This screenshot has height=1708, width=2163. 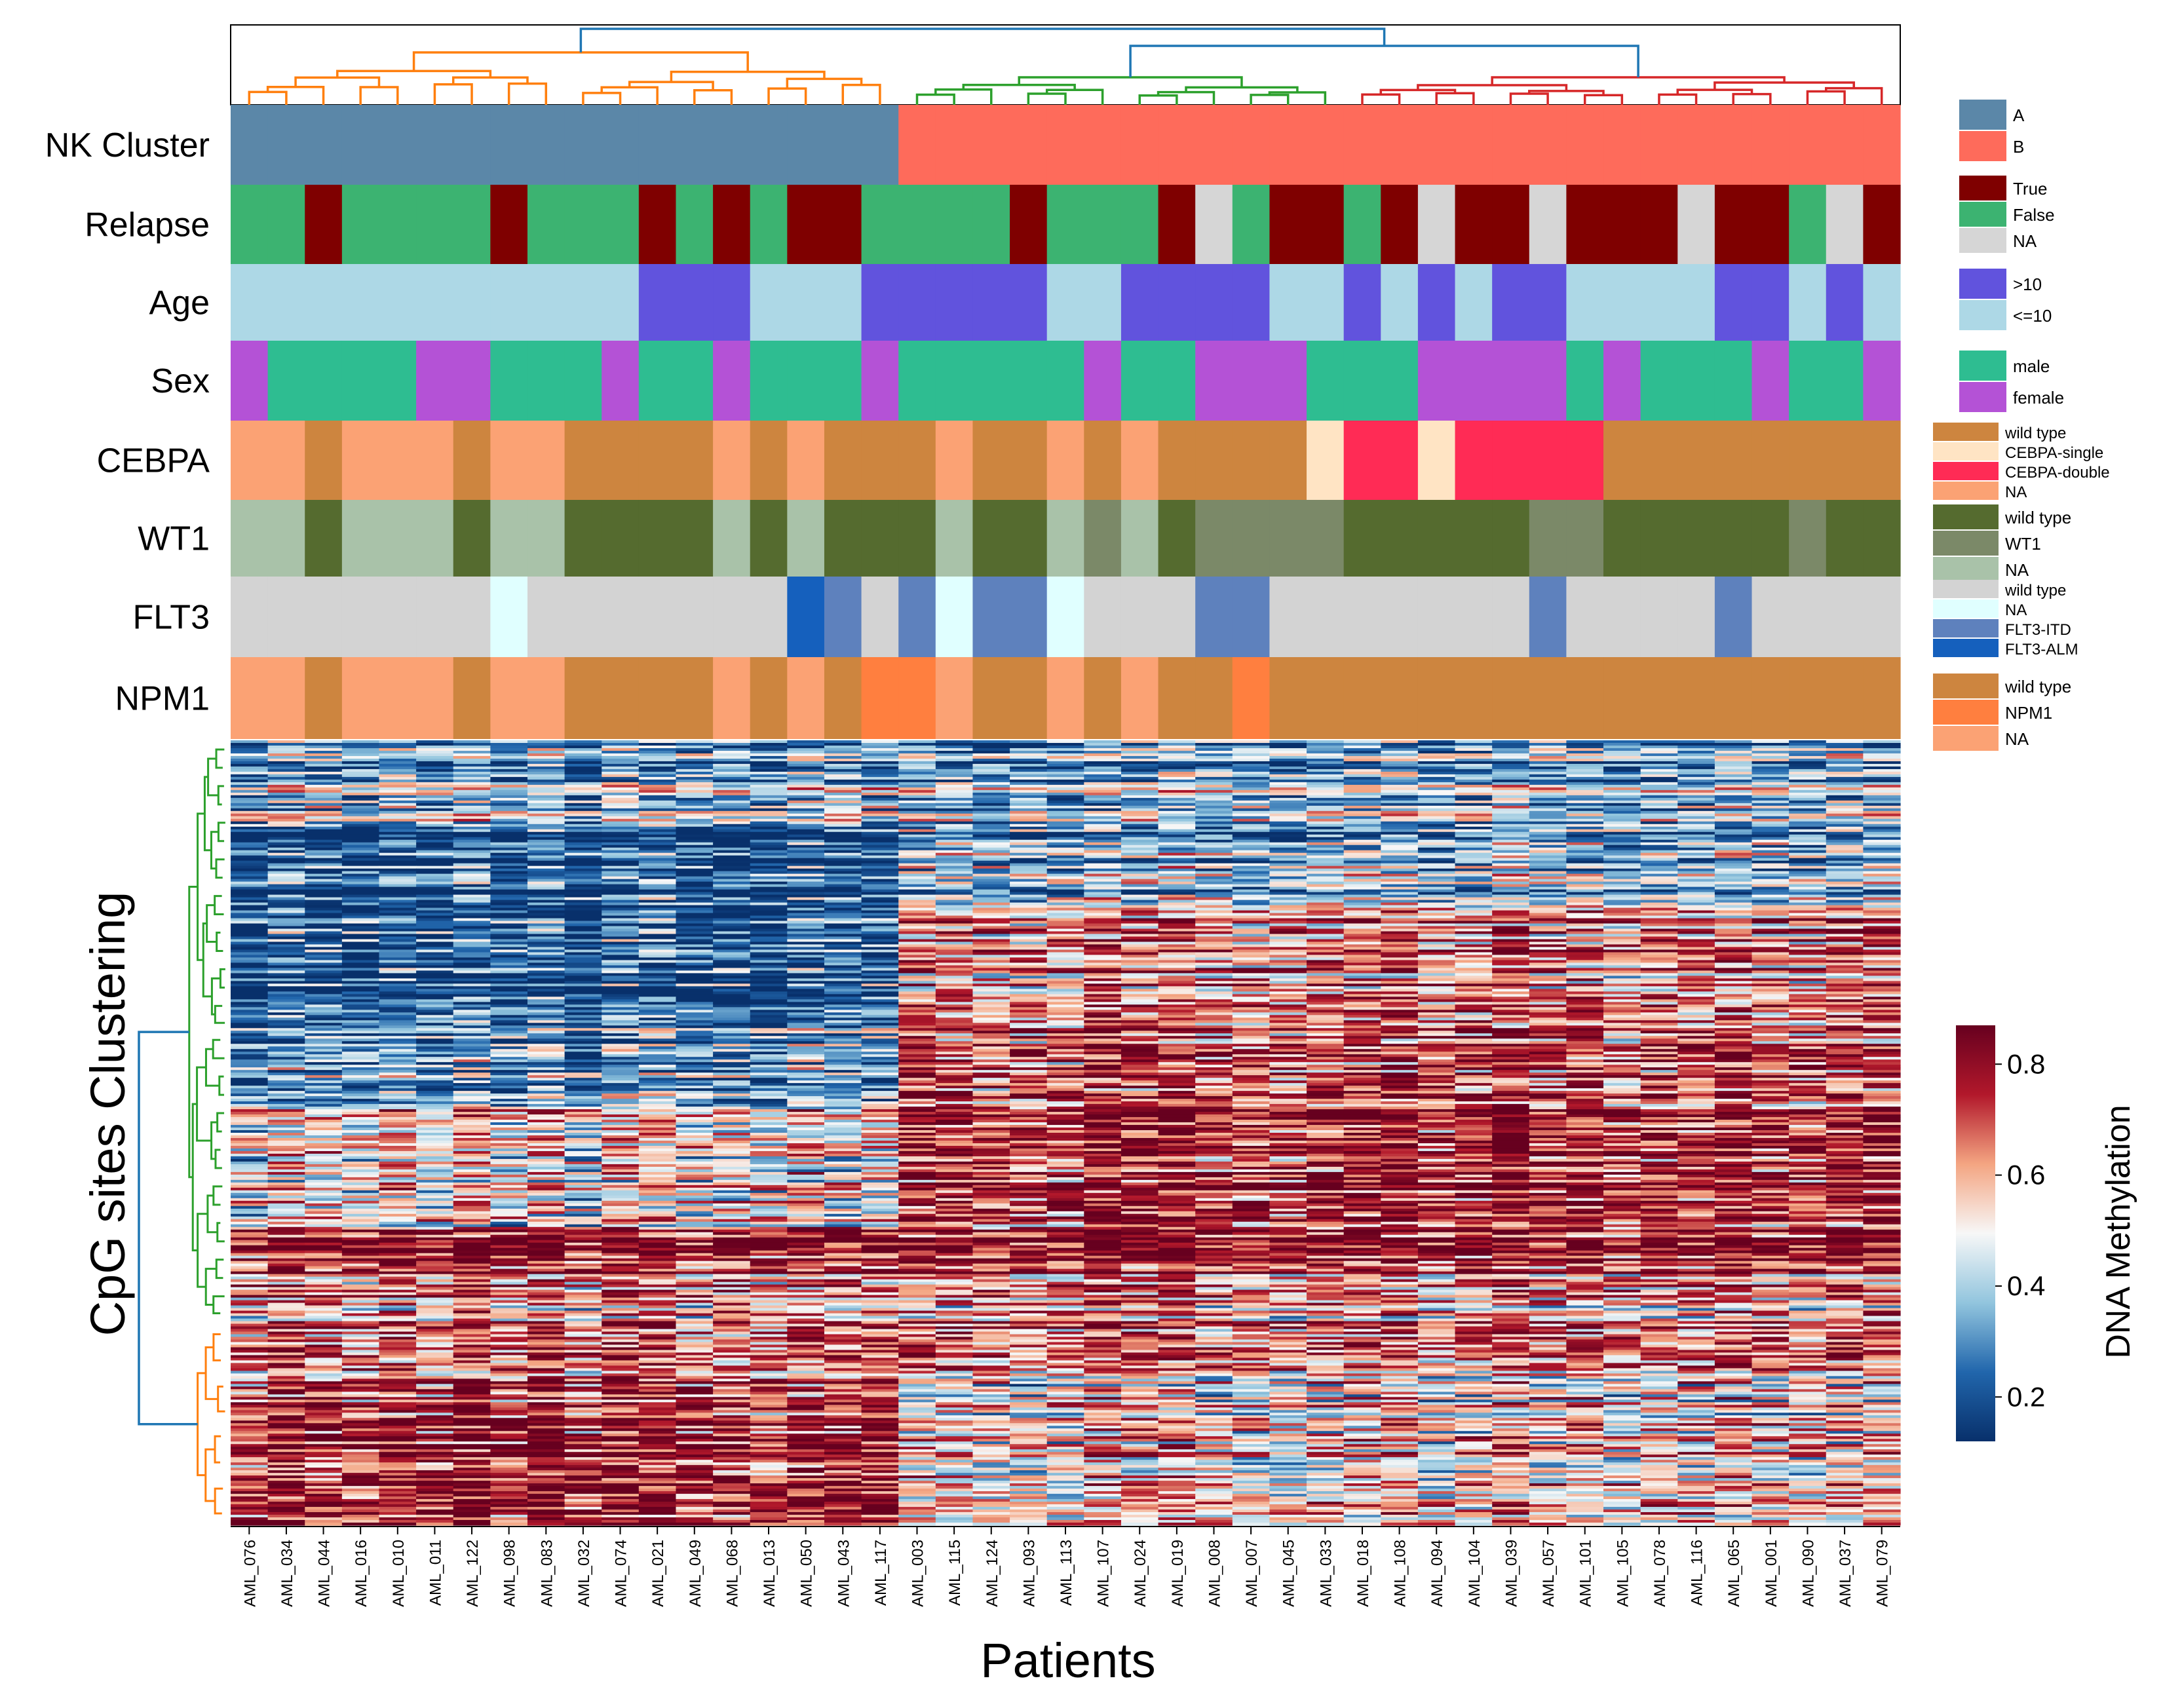 What do you see at coordinates (1567, 93) in the screenshot?
I see `dendrogram-link` at bounding box center [1567, 93].